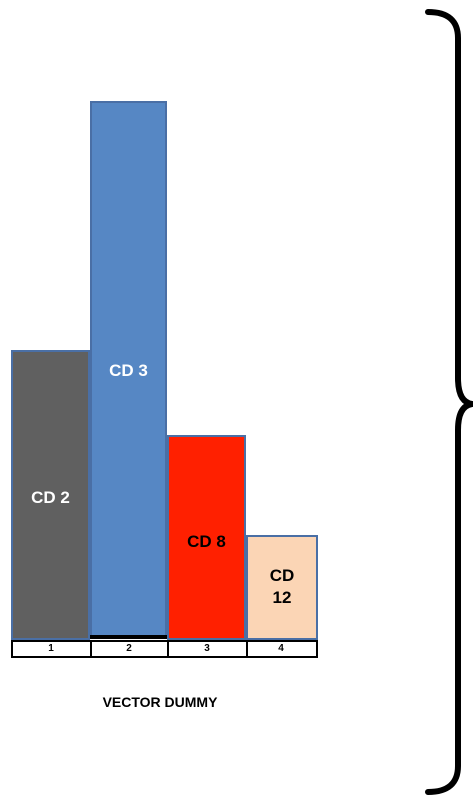  Describe the element at coordinates (206, 541) in the screenshot. I see `bar-label-cd8: CD 8` at that location.